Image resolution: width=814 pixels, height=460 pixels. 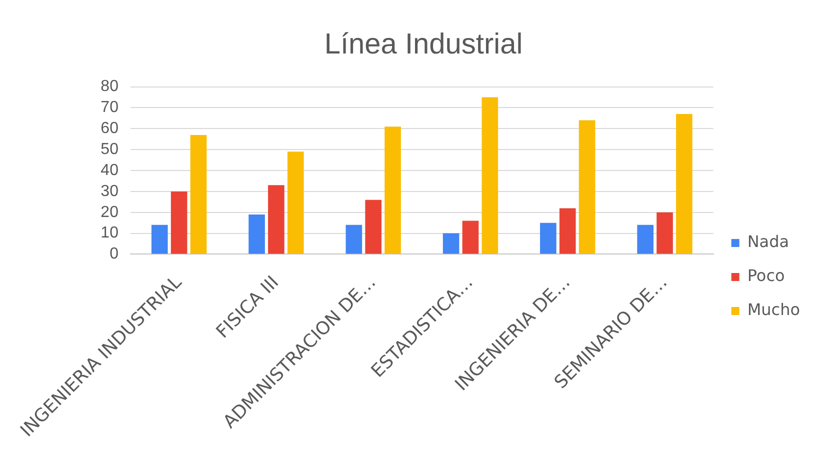 What do you see at coordinates (423, 44) in the screenshot?
I see `chart-title: Línea Industrial` at bounding box center [423, 44].